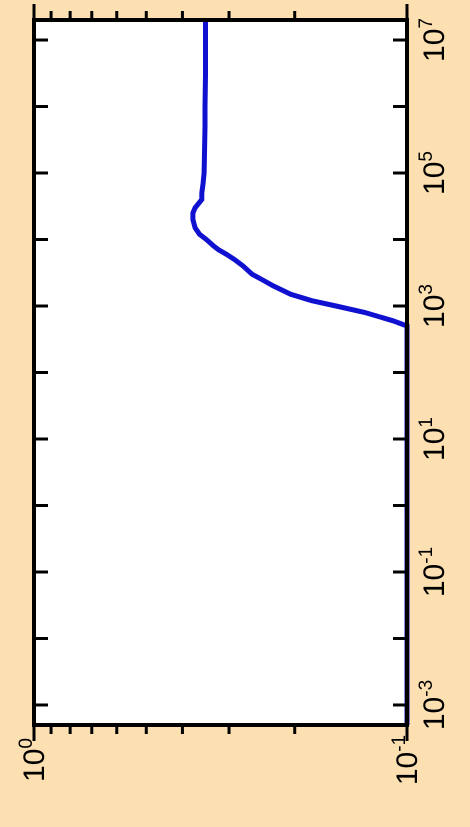  Describe the element at coordinates (433, 306) in the screenshot. I see `x-tick-label: 103` at that location.